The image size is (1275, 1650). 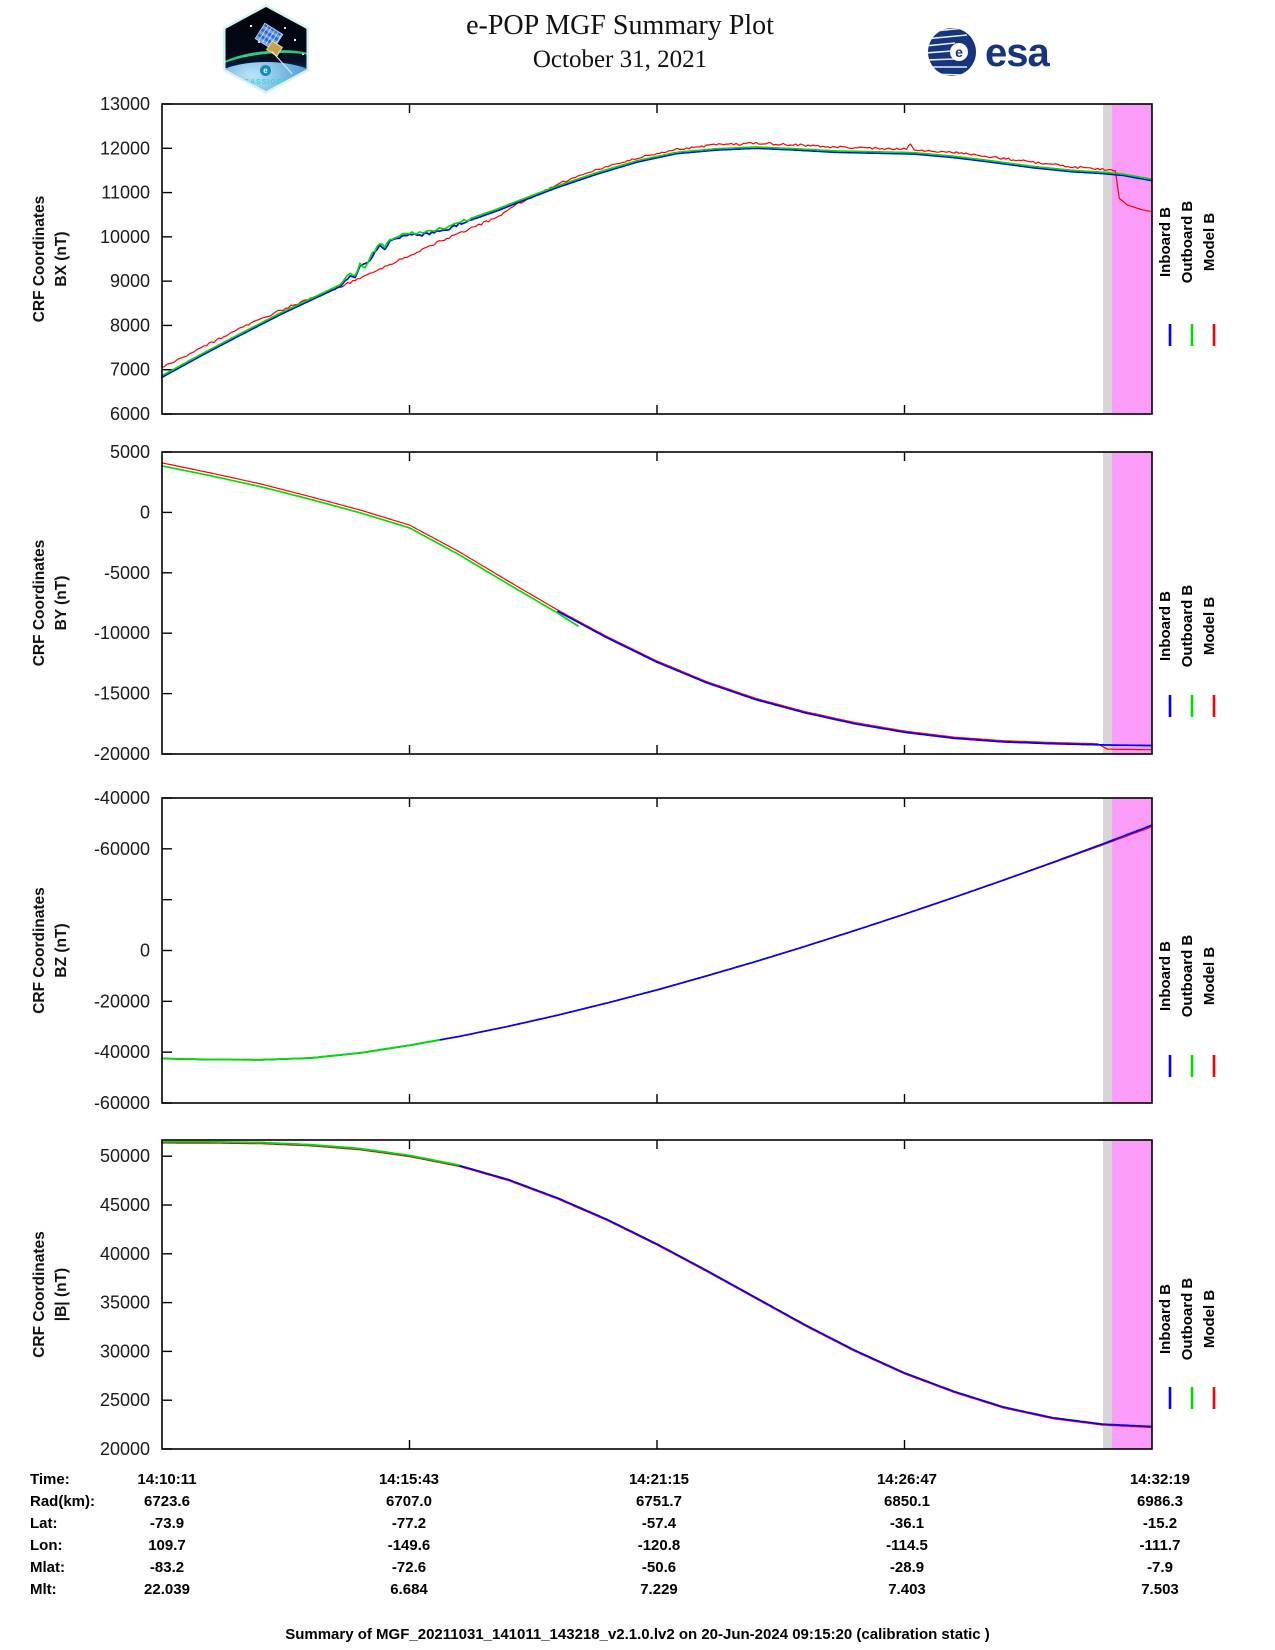 I want to click on table-cell: 14:15:43, so click(x=409, y=1479).